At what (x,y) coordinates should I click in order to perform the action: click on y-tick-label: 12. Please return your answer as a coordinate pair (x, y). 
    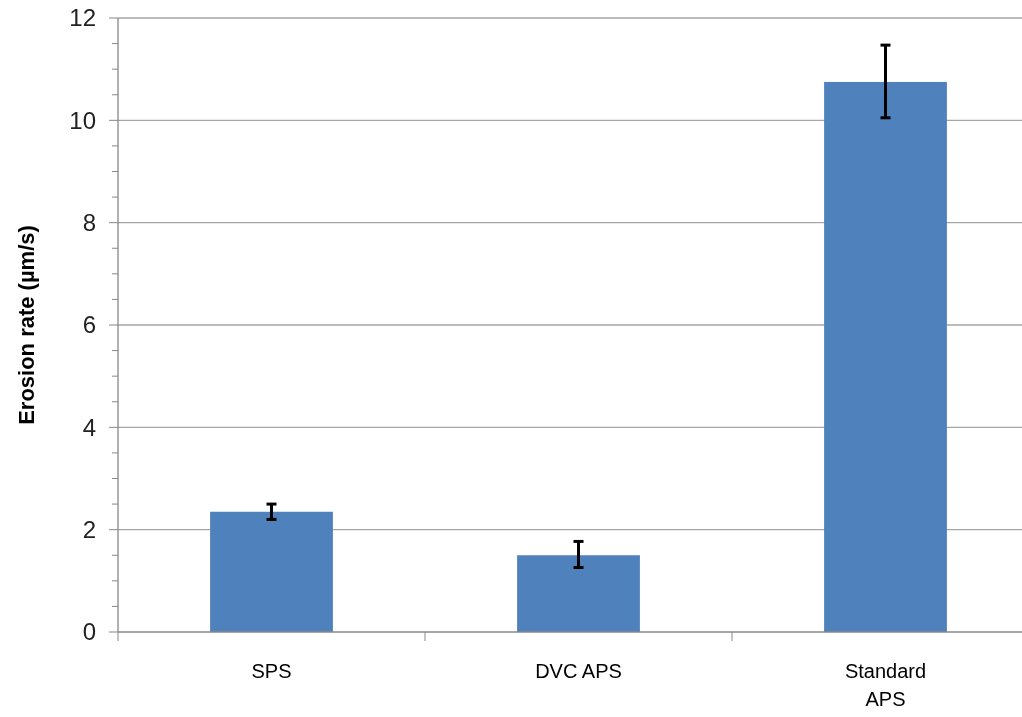
    Looking at the image, I should click on (82, 18).